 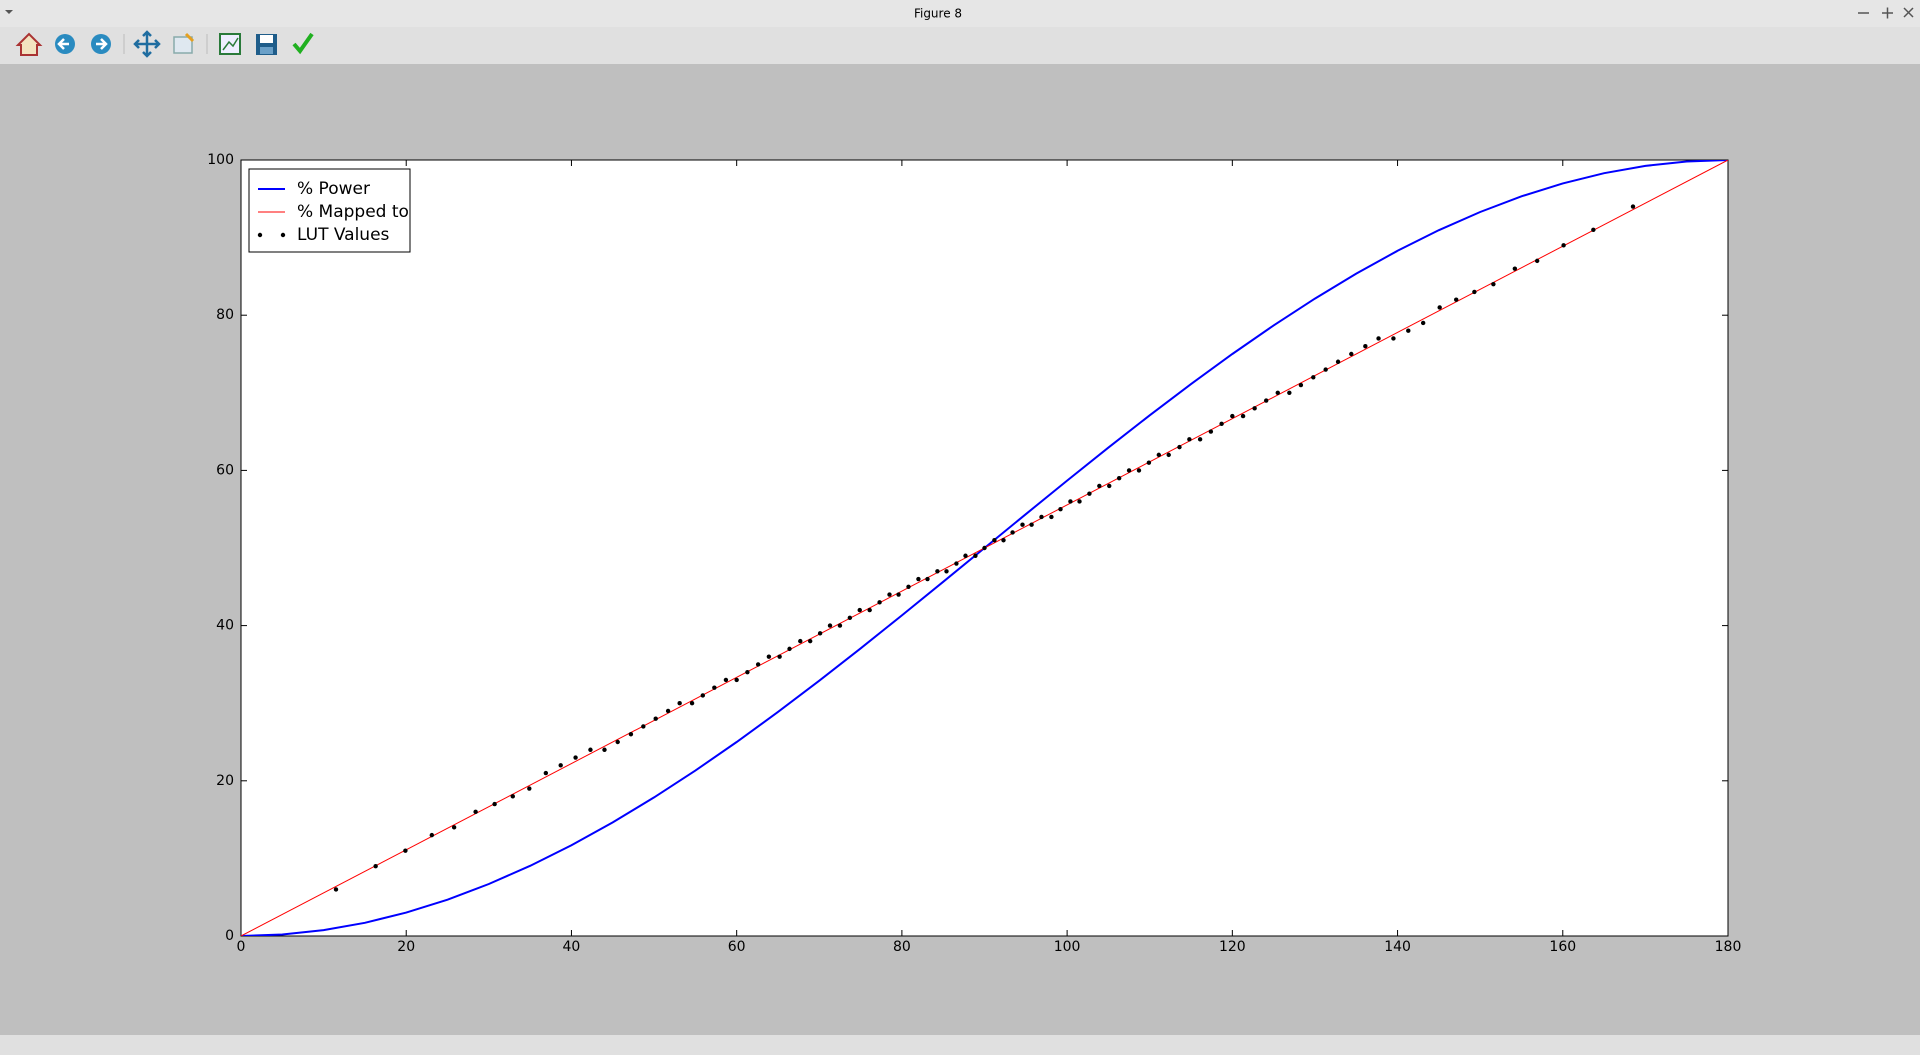 I want to click on legend-box, so click(x=329, y=210).